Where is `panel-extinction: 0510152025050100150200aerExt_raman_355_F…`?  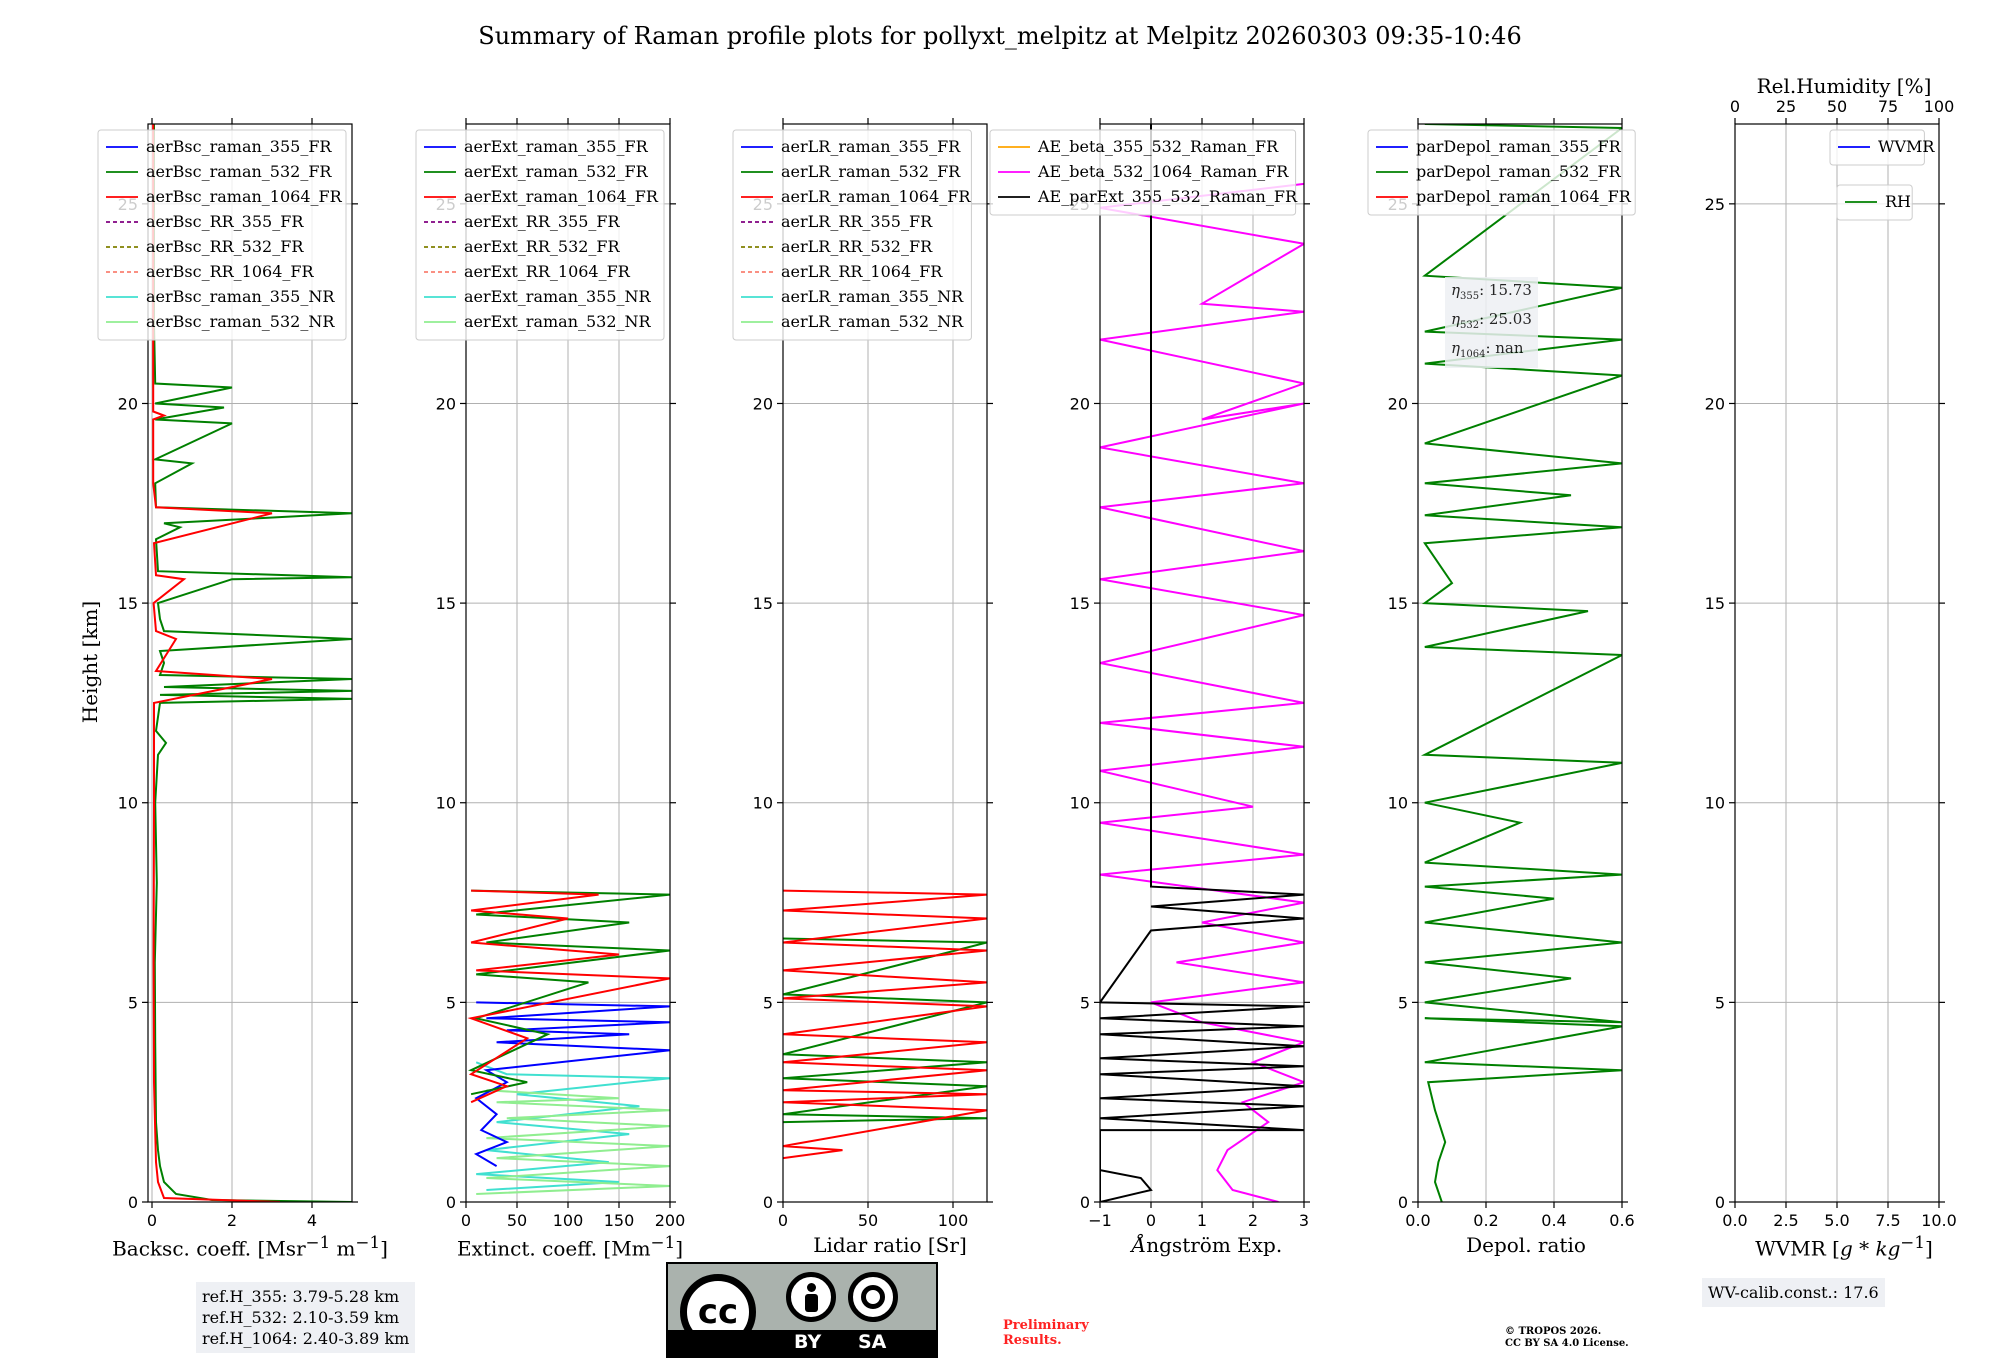 panel-extinction: 0510152025050100150200aerExt_raman_355_F… is located at coordinates (550, 674).